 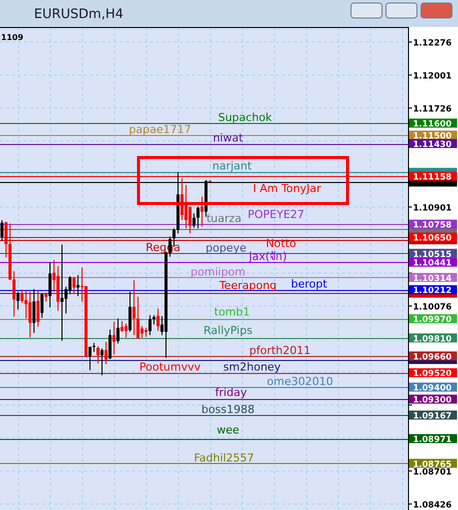 What do you see at coordinates (79, 14) in the screenshot?
I see `title: EURUSDm,H4` at bounding box center [79, 14].